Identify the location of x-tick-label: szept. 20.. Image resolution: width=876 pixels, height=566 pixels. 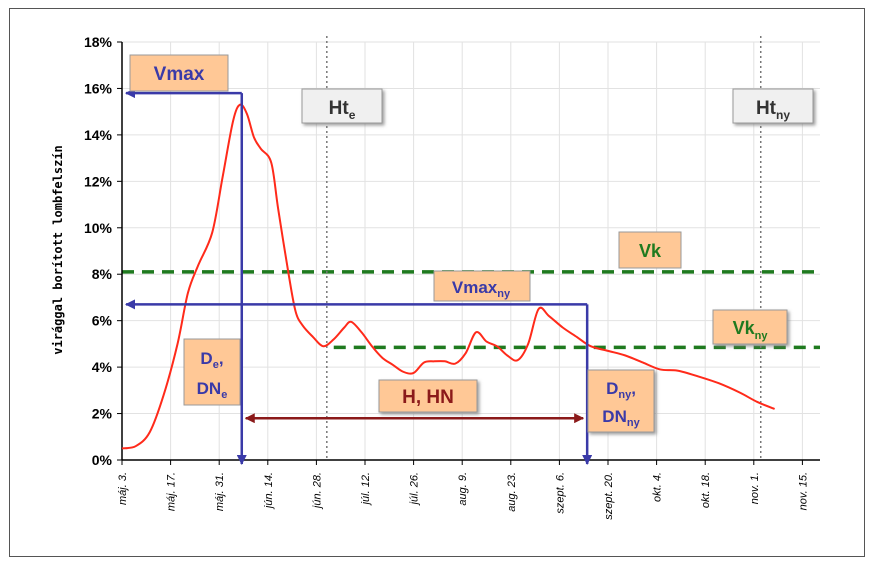
(609, 496).